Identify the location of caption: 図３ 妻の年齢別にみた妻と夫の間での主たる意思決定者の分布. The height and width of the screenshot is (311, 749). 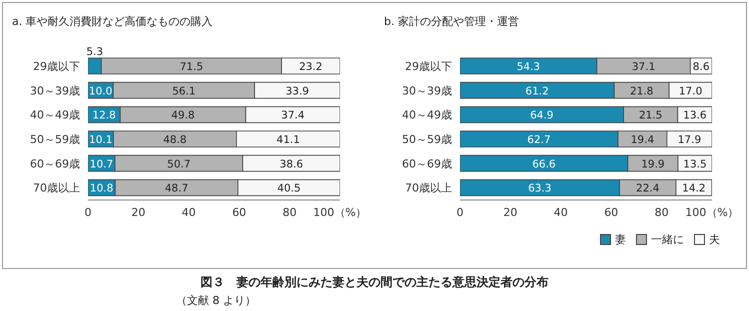
(375, 282).